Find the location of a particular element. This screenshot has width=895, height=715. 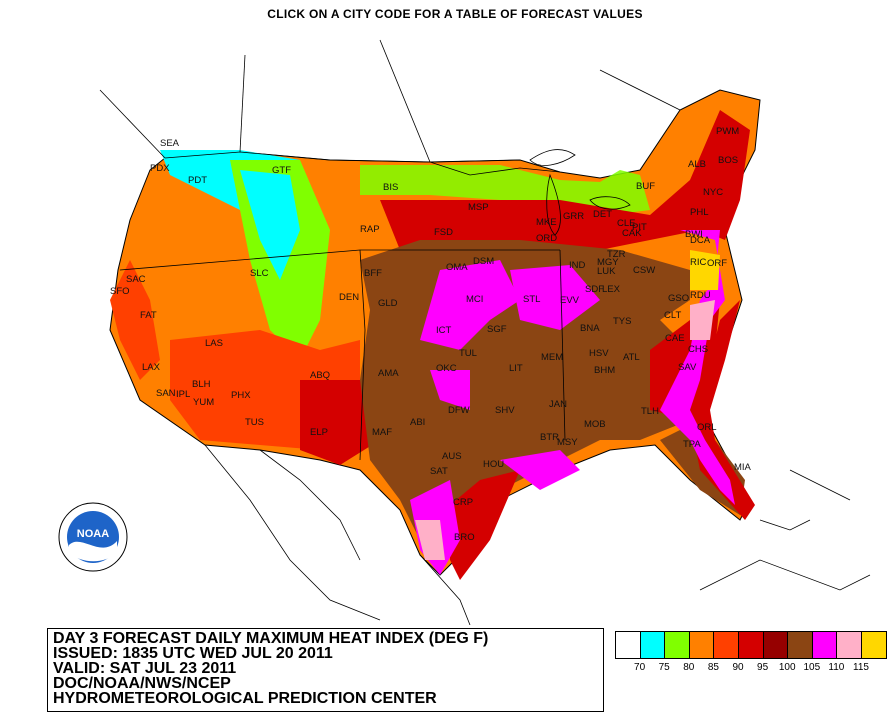

city-code-mia: MIA is located at coordinates (743, 467).